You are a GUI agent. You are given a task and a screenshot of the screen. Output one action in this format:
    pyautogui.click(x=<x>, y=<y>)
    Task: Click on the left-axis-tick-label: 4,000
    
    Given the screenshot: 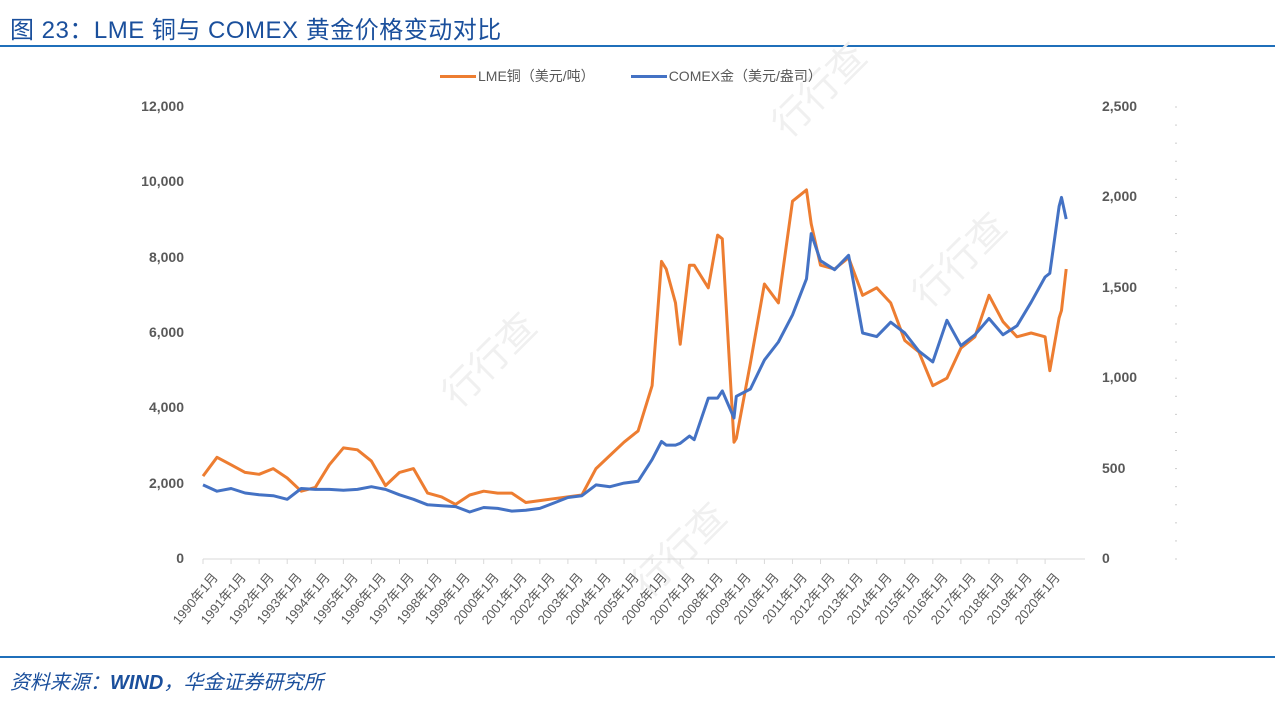 What is the action you would take?
    pyautogui.click(x=166, y=407)
    